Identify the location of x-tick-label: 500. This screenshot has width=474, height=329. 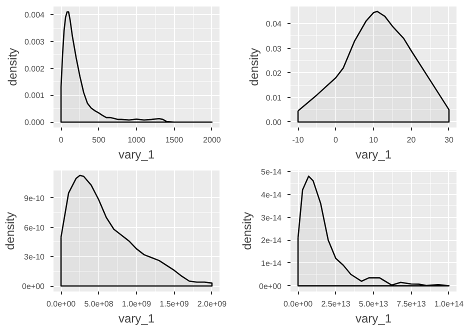
(99, 140).